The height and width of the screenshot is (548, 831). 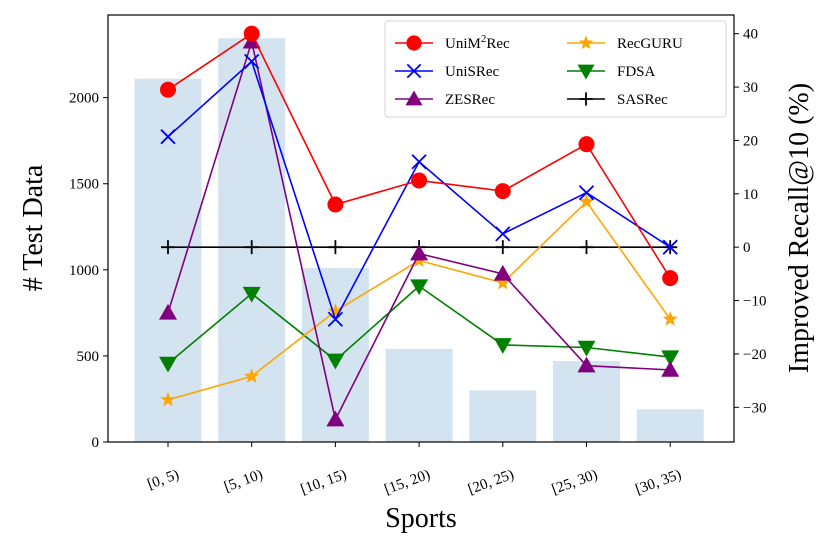 What do you see at coordinates (96, 443) in the screenshot?
I see `left-y-tick-label: 0` at bounding box center [96, 443].